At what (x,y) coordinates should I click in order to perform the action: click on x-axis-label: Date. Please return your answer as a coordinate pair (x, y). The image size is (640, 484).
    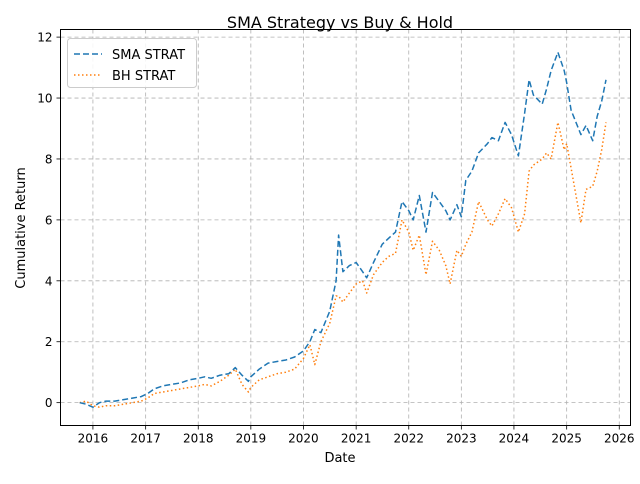
    Looking at the image, I should click on (339, 458).